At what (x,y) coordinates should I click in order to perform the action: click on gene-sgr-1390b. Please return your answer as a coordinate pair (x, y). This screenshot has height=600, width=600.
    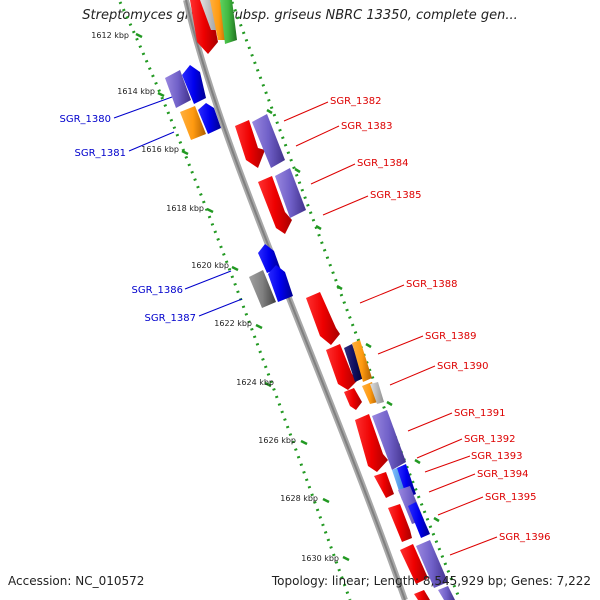
    Looking at the image, I should click on (370, 393).